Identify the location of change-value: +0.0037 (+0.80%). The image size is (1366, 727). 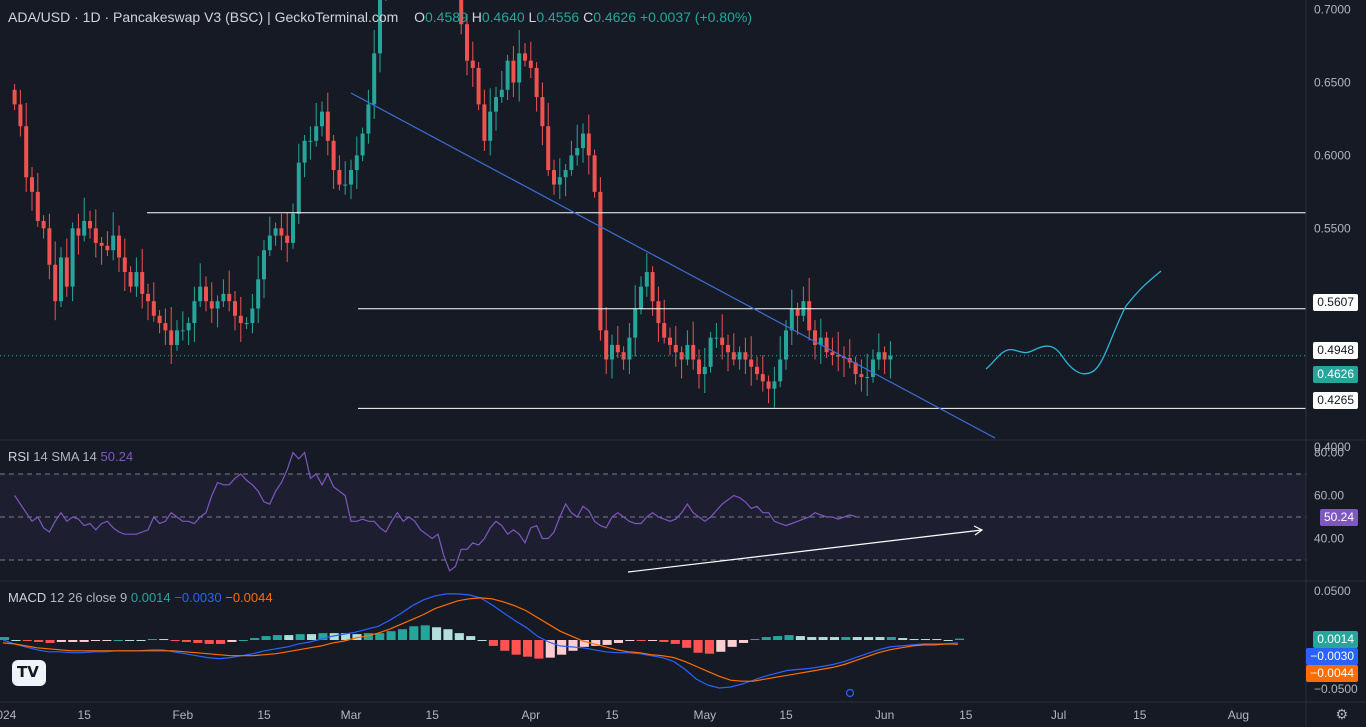
(695, 17).